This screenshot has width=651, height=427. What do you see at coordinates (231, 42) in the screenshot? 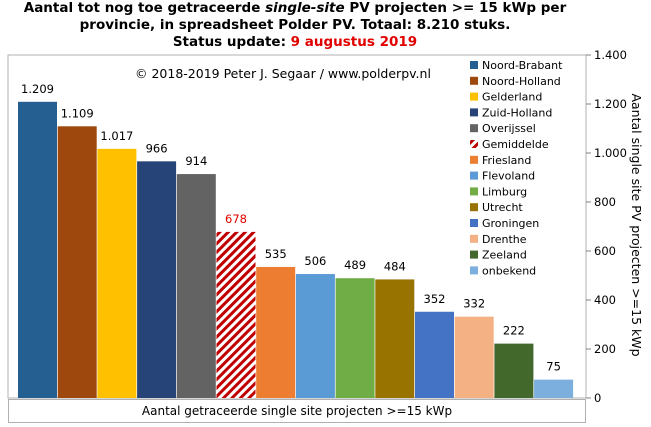
I see `status-label: Status update:` at bounding box center [231, 42].